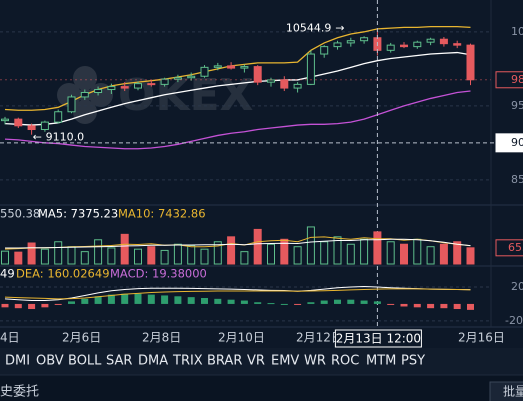 This screenshot has width=523, height=401. What do you see at coordinates (78, 214) in the screenshot?
I see `volume-header: MA5: 7375.23` at bounding box center [78, 214].